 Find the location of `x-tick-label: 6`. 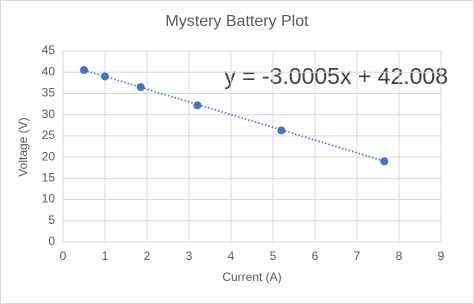

x-tick-label: 6 is located at coordinates (315, 256).